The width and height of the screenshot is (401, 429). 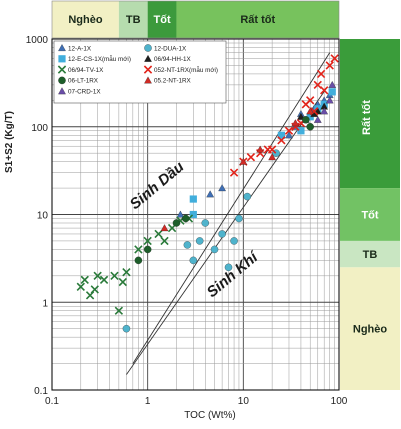 I want to click on y-tick-4: 1000, so click(x=37, y=40).